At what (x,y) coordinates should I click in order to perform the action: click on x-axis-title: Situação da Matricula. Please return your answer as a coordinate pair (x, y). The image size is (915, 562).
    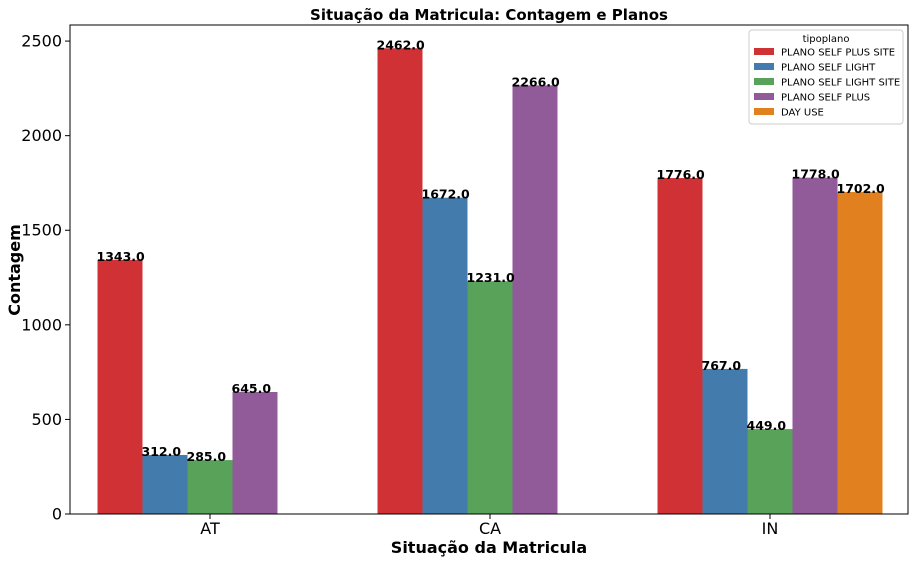
    Looking at the image, I should click on (489, 547).